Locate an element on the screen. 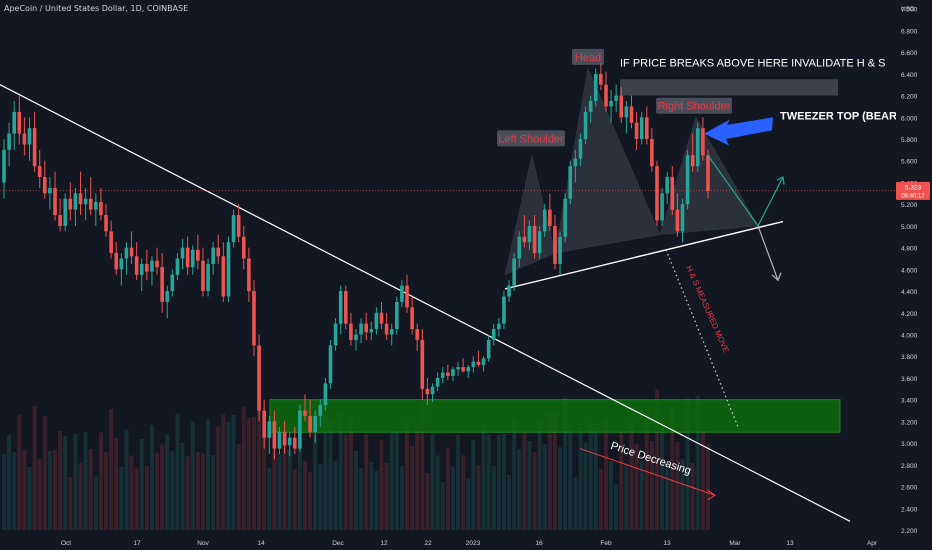 The height and width of the screenshot is (550, 932). price-tick-label: 3.200 is located at coordinates (909, 422).